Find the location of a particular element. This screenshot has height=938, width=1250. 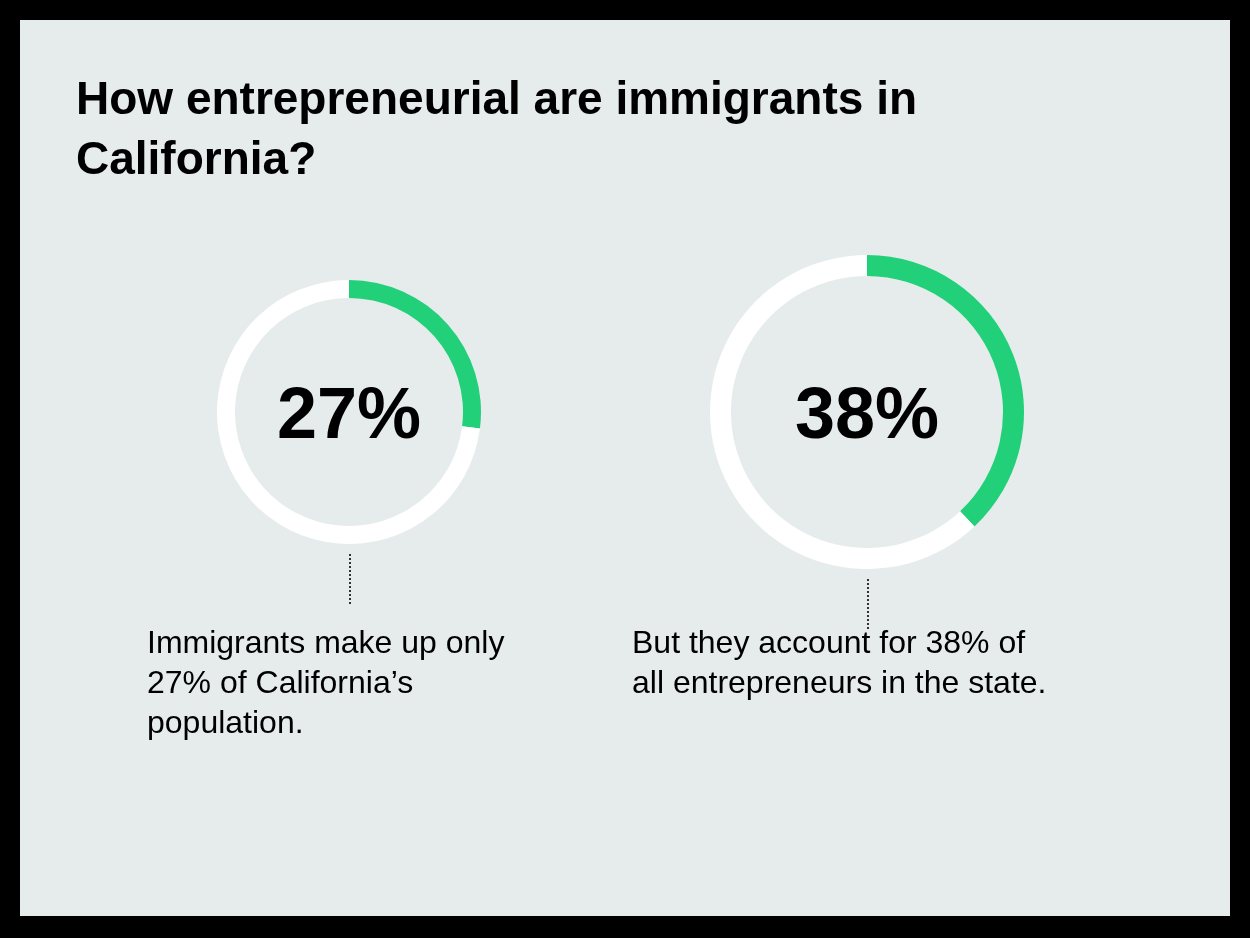

text: 27% is located at coordinates (349, 413).